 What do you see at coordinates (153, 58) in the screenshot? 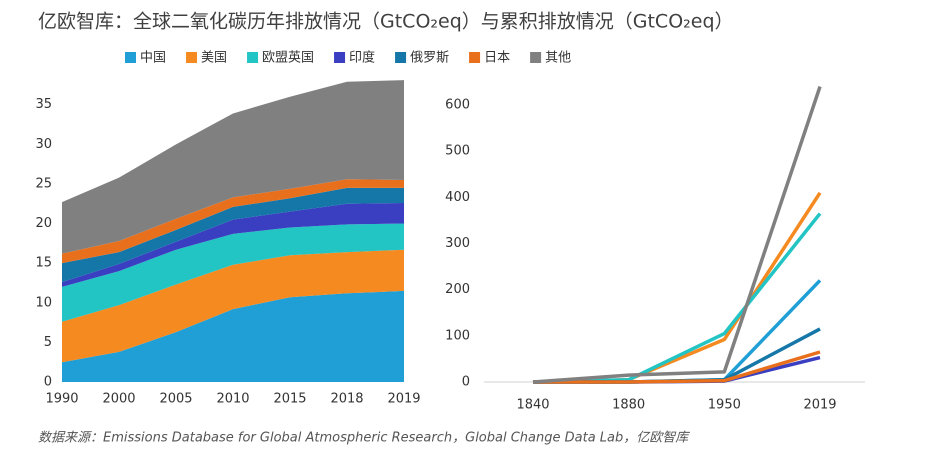
I see `legend-label: 中国` at bounding box center [153, 58].